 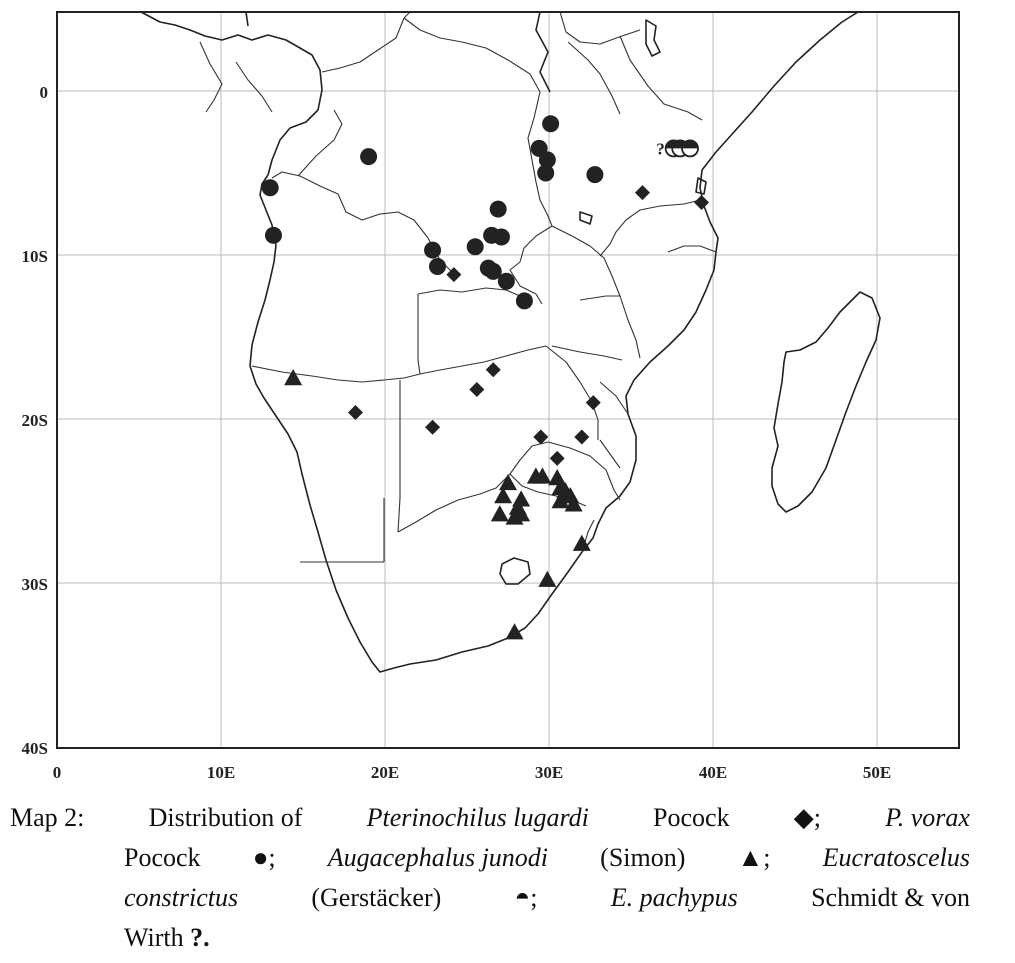 What do you see at coordinates (35, 748) in the screenshot?
I see `y-tick-40s: 40S` at bounding box center [35, 748].